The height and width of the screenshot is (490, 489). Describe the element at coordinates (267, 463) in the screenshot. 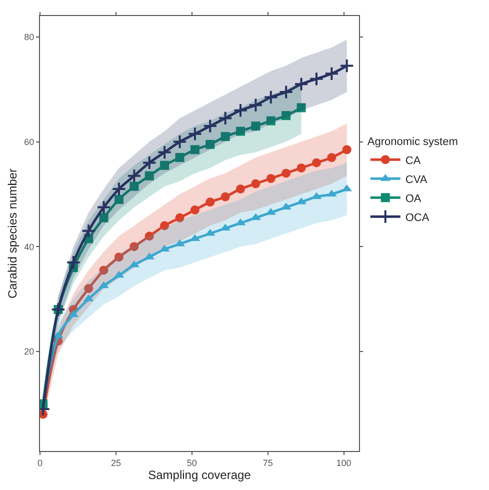

I see `x-tick-label: 75` at that location.